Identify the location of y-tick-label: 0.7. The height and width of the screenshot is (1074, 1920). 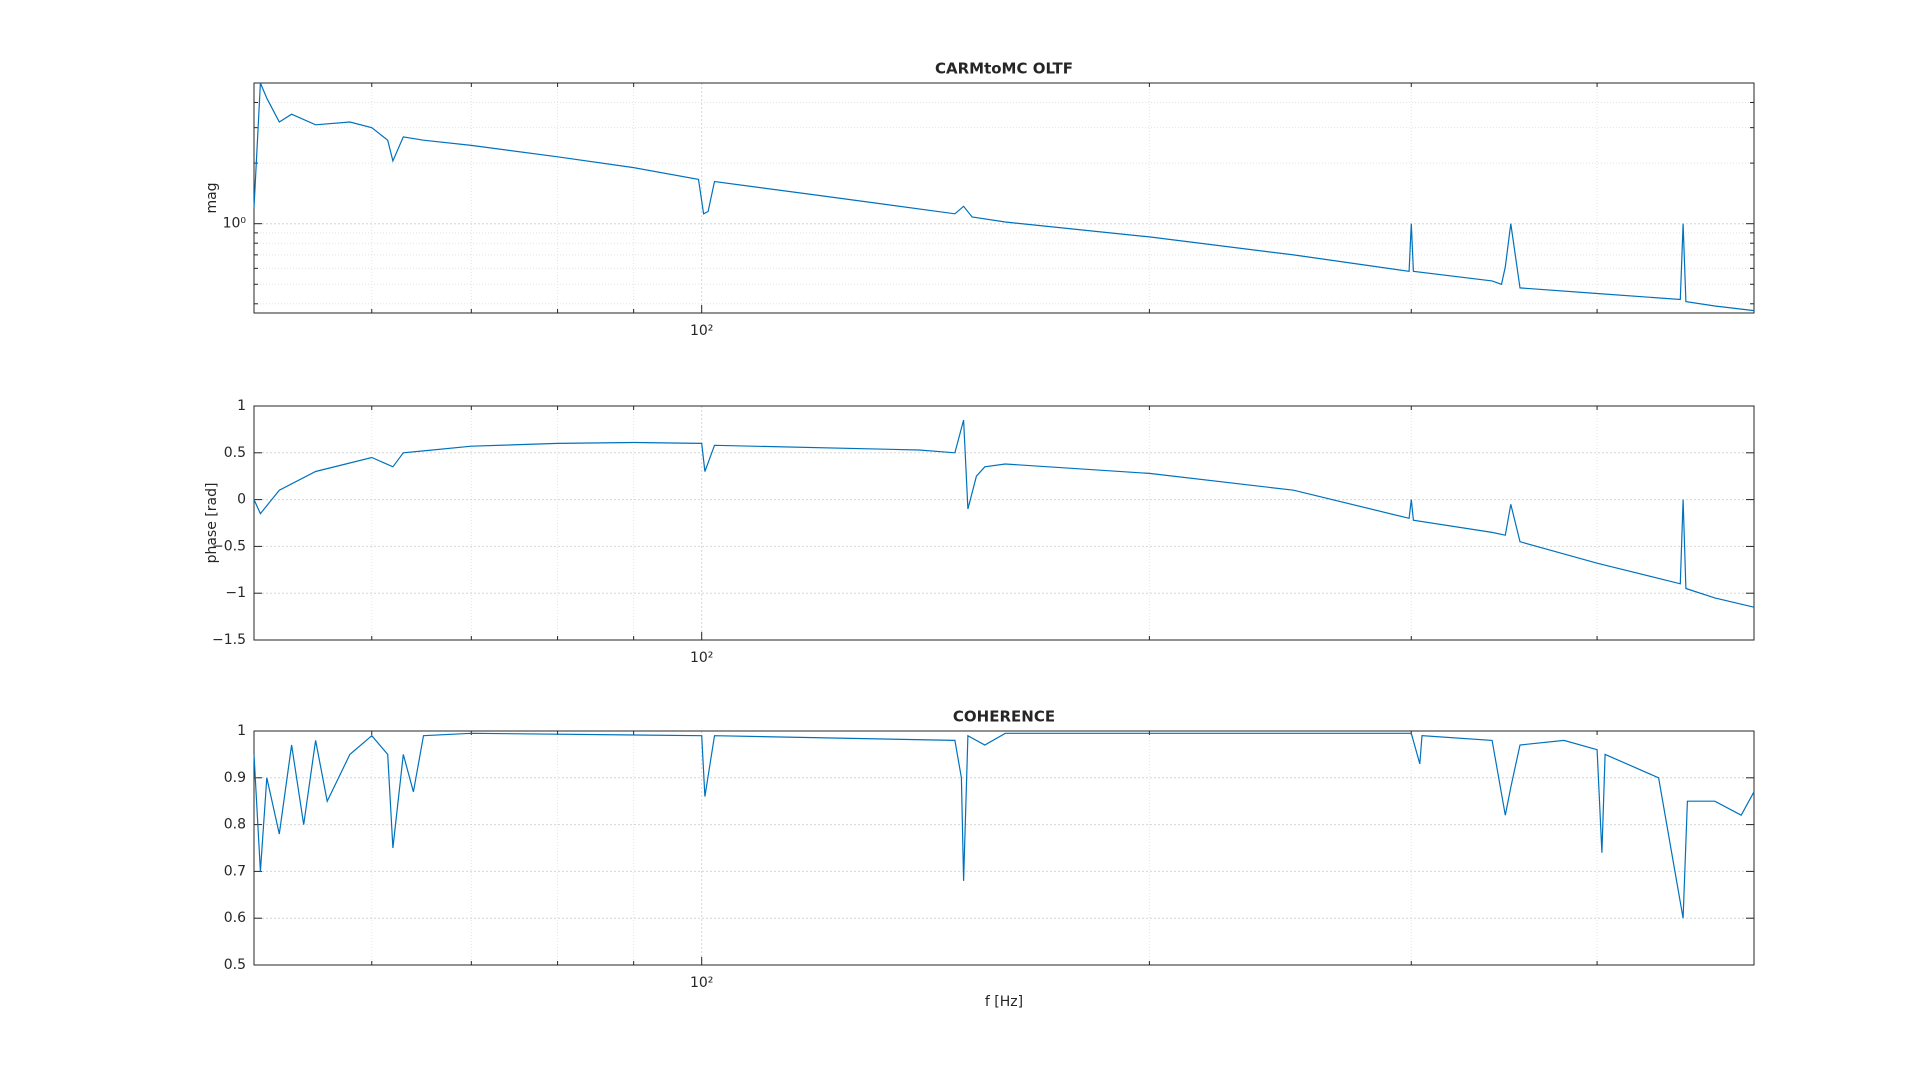
(235, 871).